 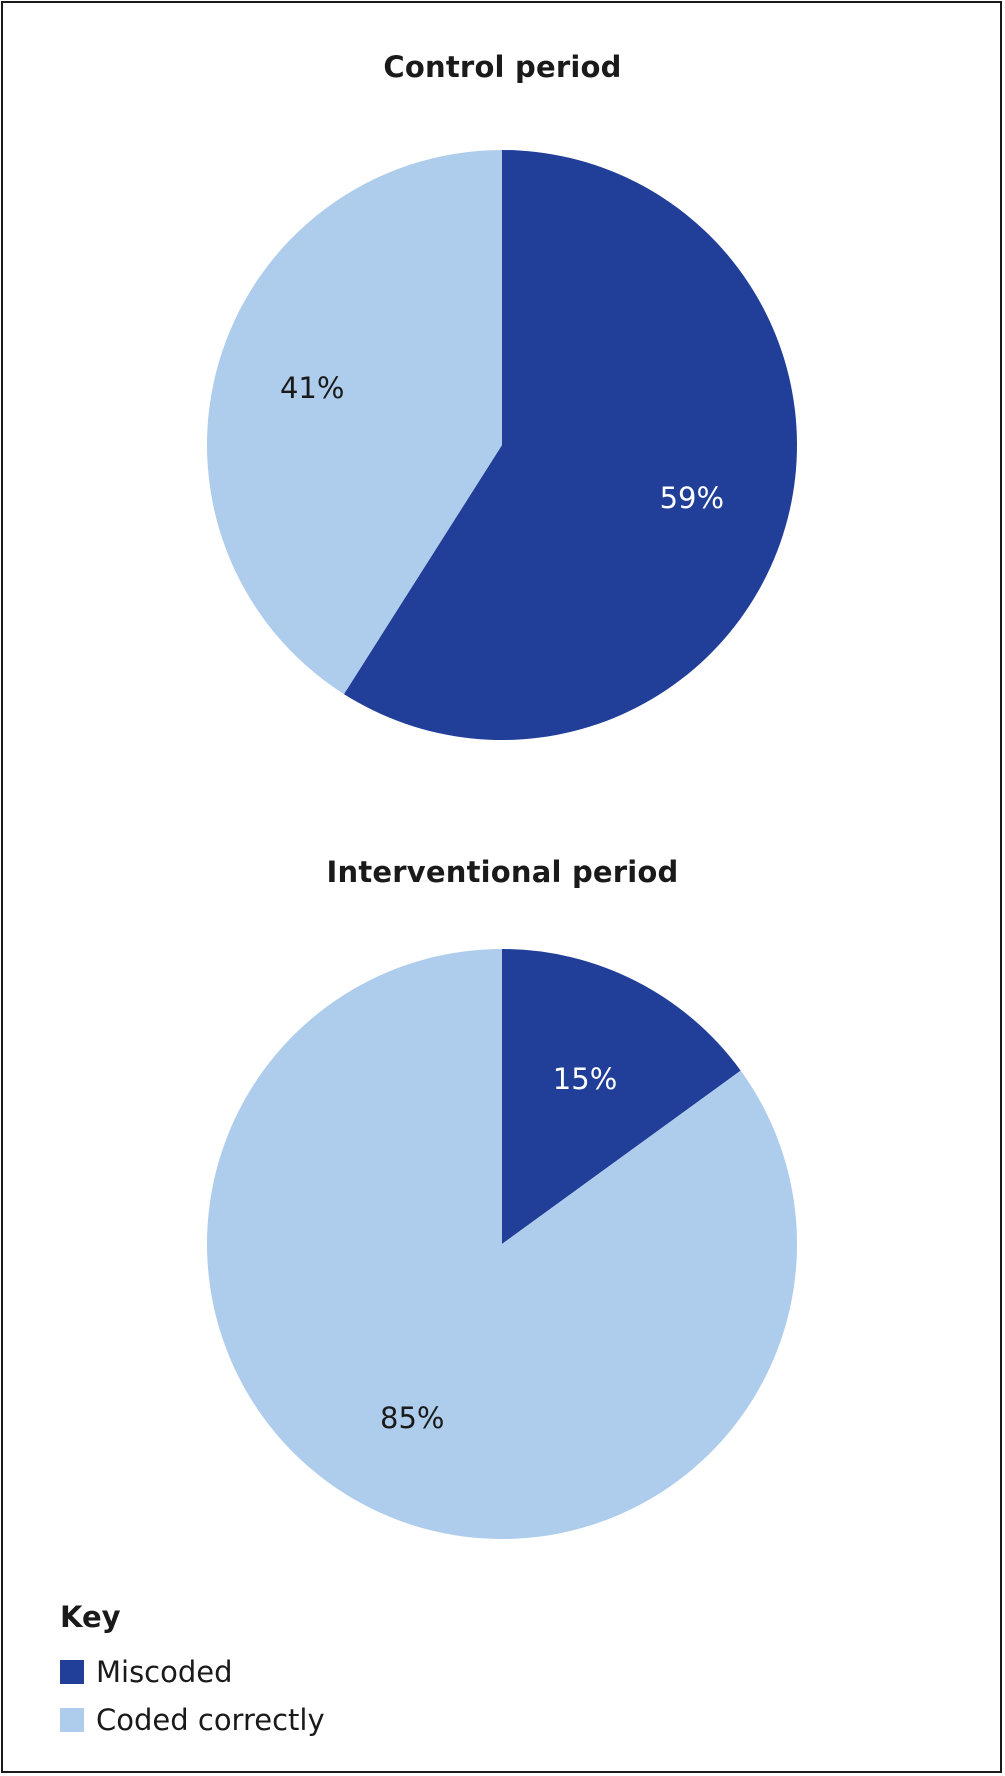 What do you see at coordinates (585, 1079) in the screenshot?
I see `slice-label-miscoded: 15%` at bounding box center [585, 1079].